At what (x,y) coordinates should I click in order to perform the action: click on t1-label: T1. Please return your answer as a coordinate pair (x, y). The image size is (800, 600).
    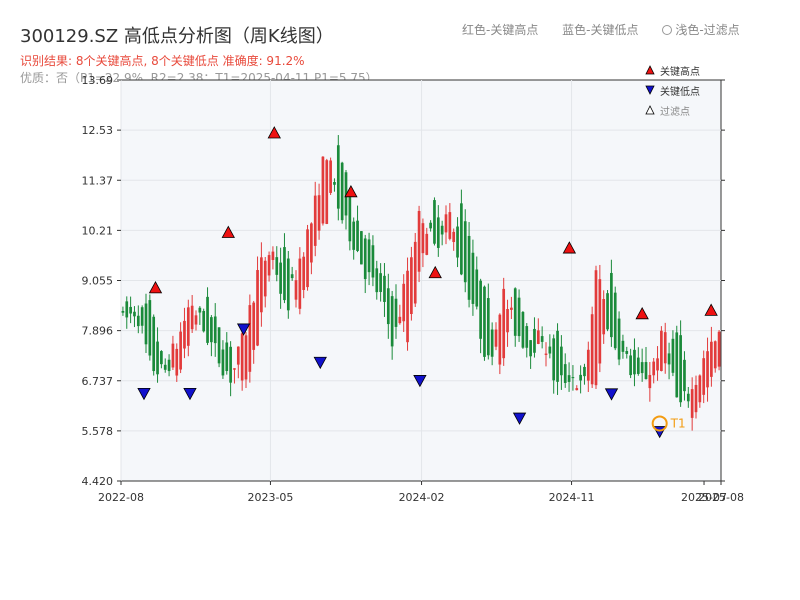
    Looking at the image, I should click on (678, 423).